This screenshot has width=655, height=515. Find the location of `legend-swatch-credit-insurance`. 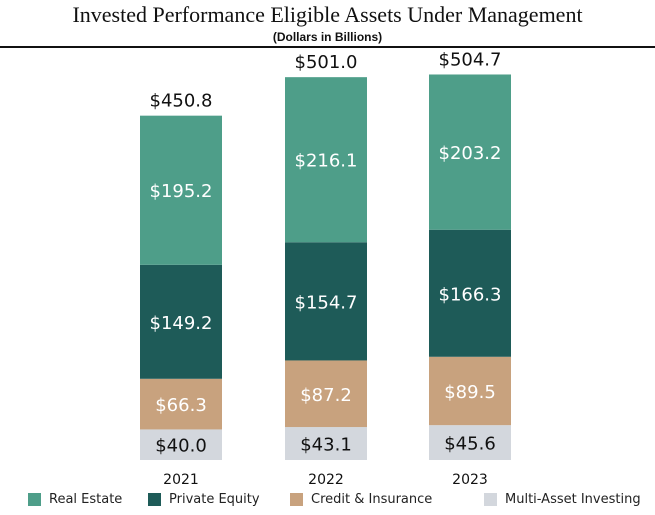

legend-swatch-credit-insurance is located at coordinates (296, 499).